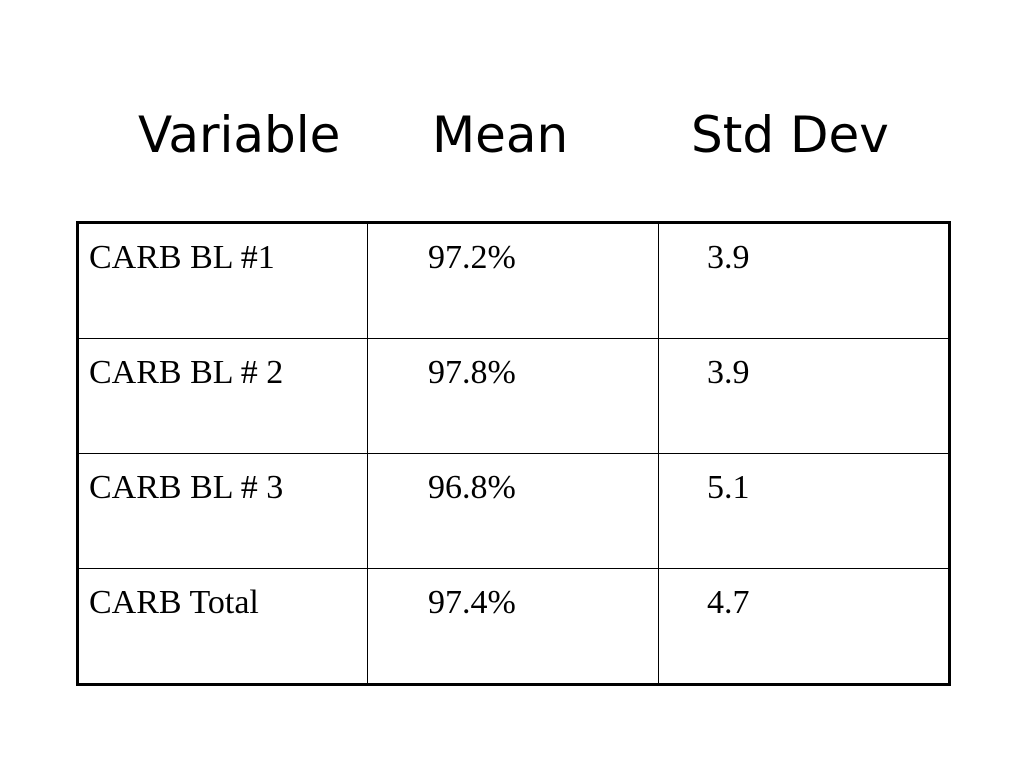  I want to click on table-row: CARB BL # 2 97.8% 3.9, so click(513, 396).